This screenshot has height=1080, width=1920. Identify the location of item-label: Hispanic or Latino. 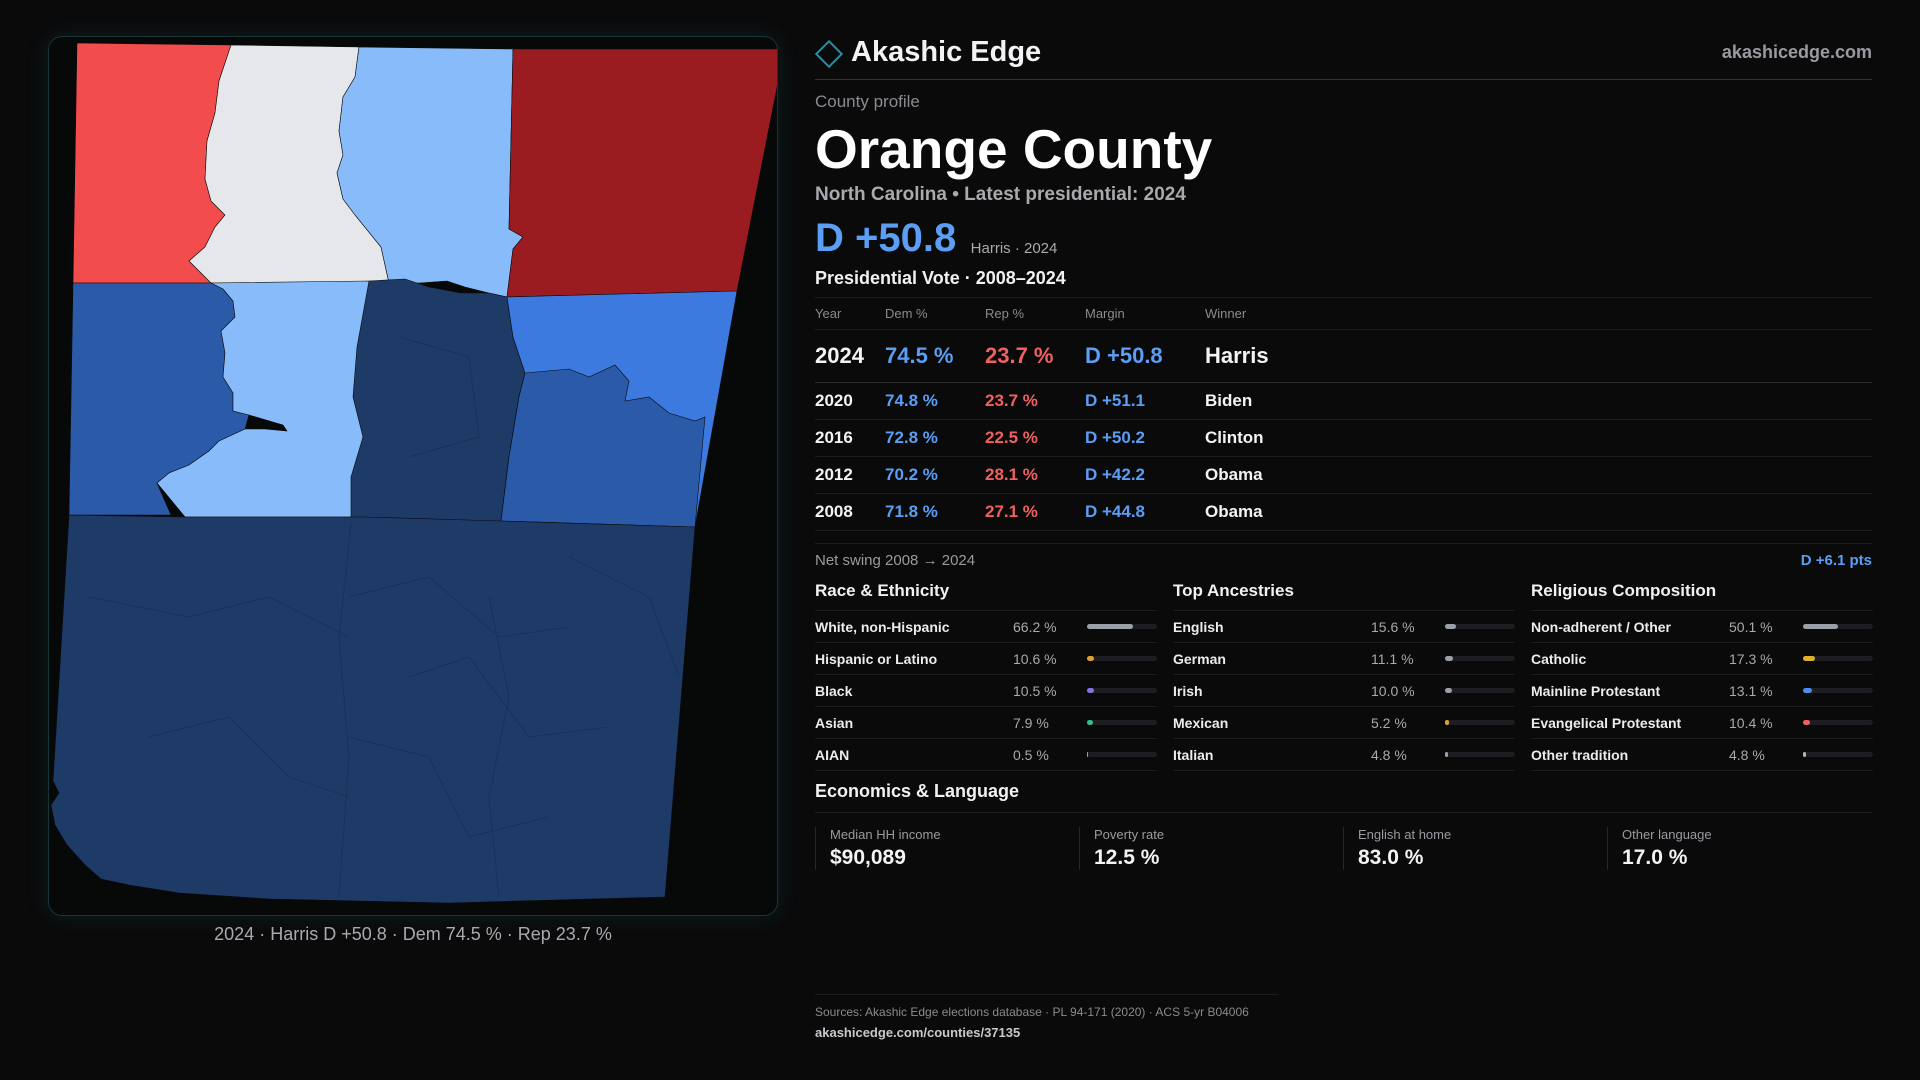
(876, 658).